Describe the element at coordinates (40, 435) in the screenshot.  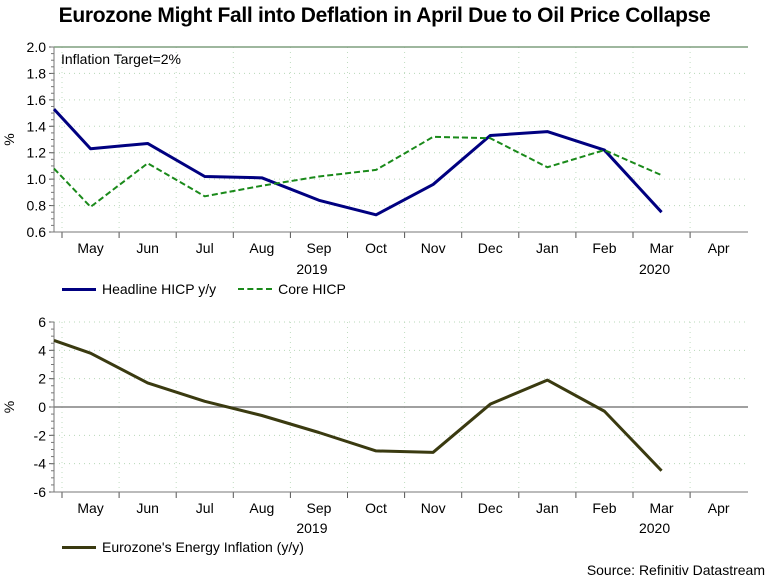
I see `y-tick-label: -2` at that location.